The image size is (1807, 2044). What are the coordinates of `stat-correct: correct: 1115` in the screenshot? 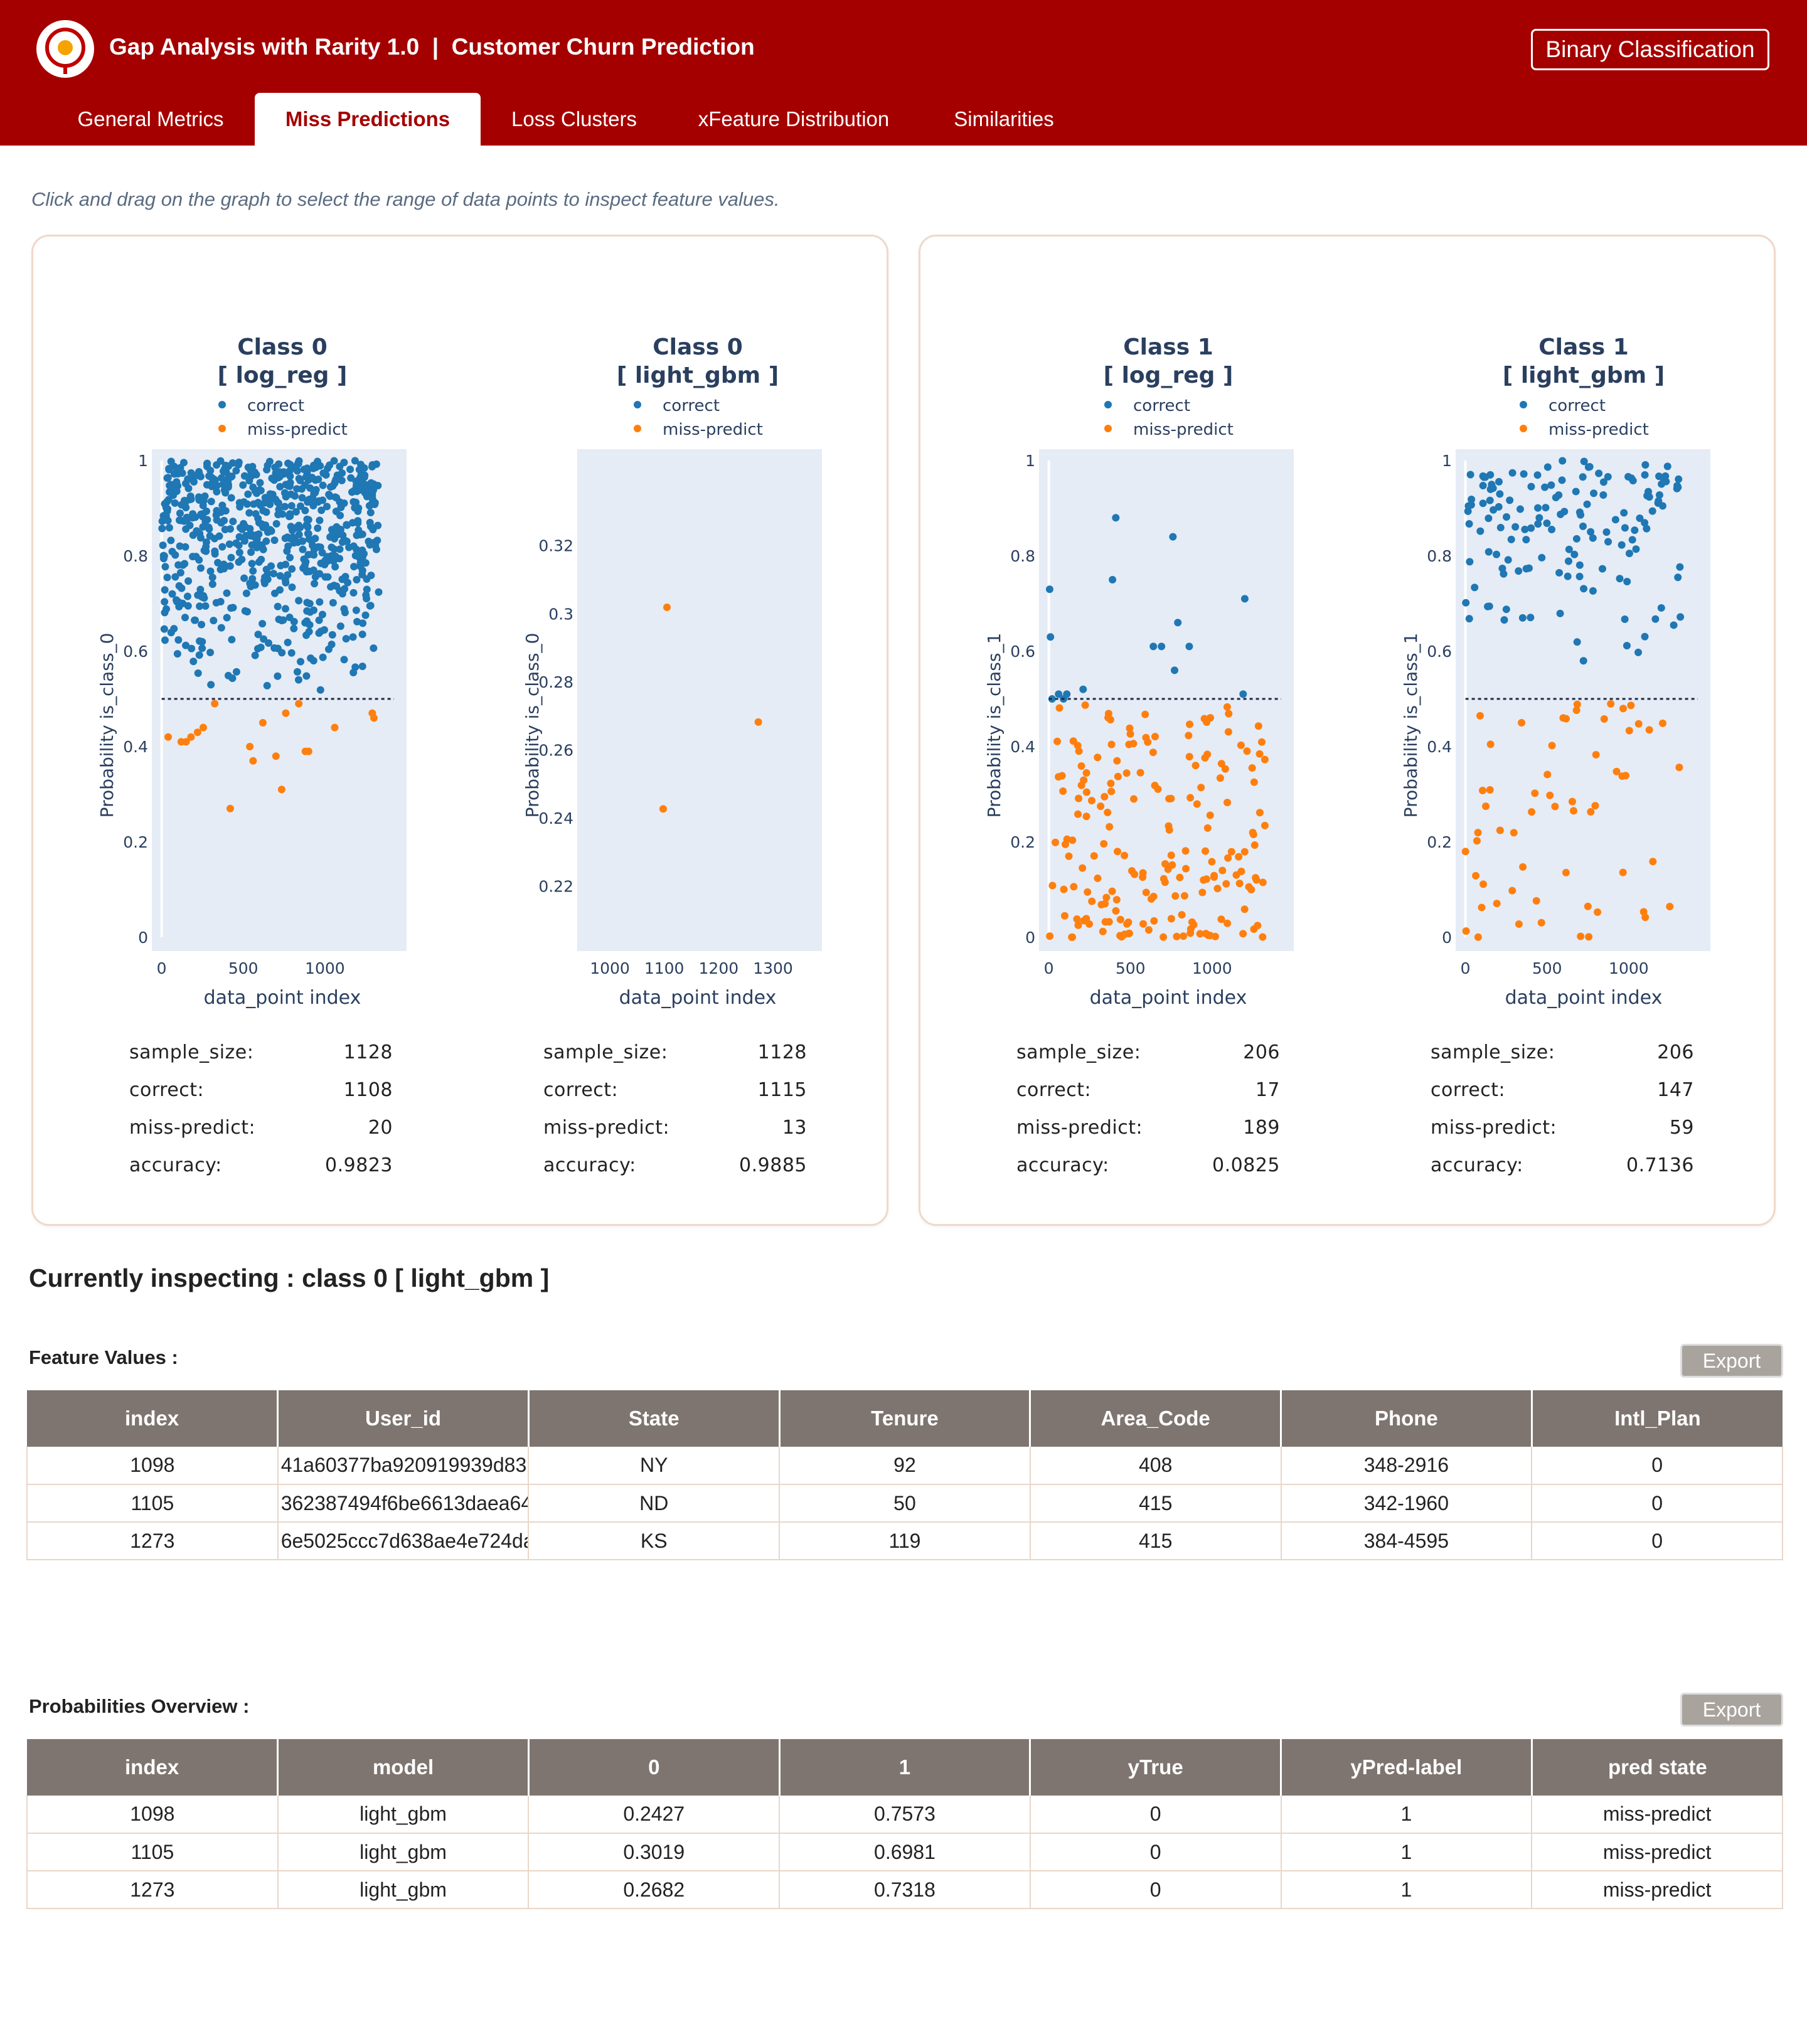 It's located at (675, 1090).